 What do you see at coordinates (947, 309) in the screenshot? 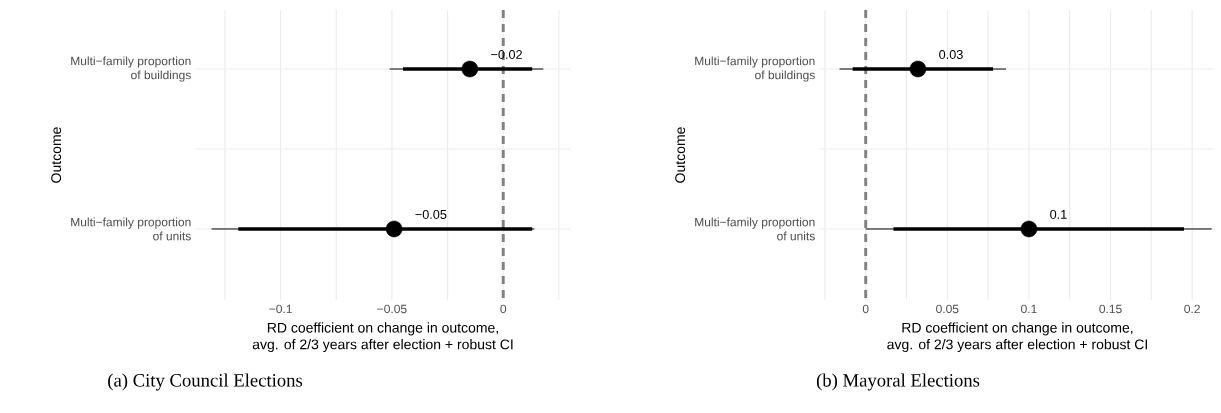
I see `x-tick-label: 0.05` at bounding box center [947, 309].